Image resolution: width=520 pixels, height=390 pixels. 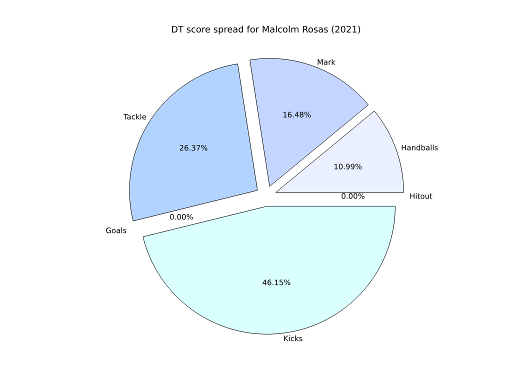 What do you see at coordinates (266, 30) in the screenshot?
I see `chart-title: DT score spread for Malcolm Rosas (2021)` at bounding box center [266, 30].